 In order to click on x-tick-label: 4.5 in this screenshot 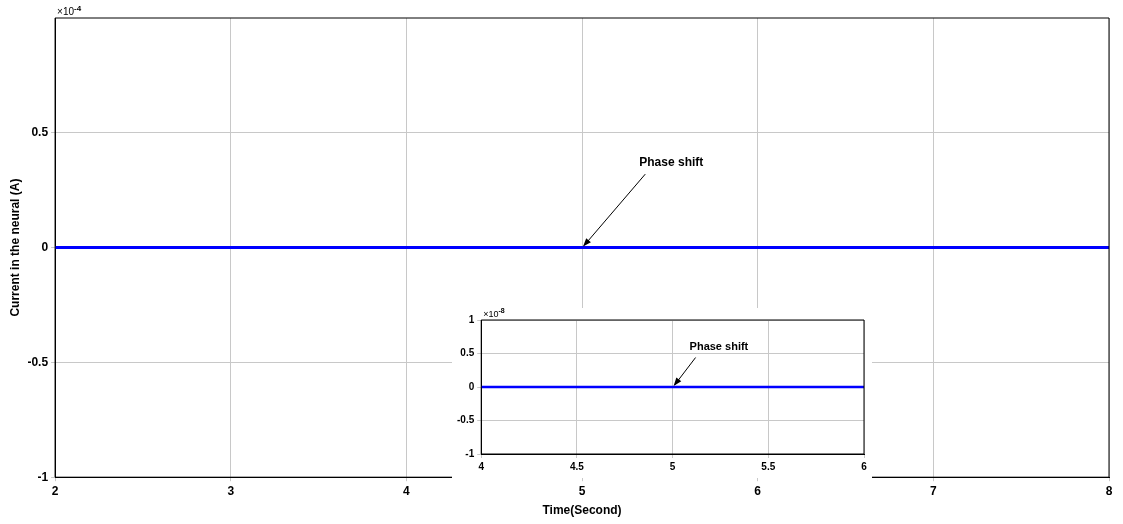, I will do `click(577, 466)`.